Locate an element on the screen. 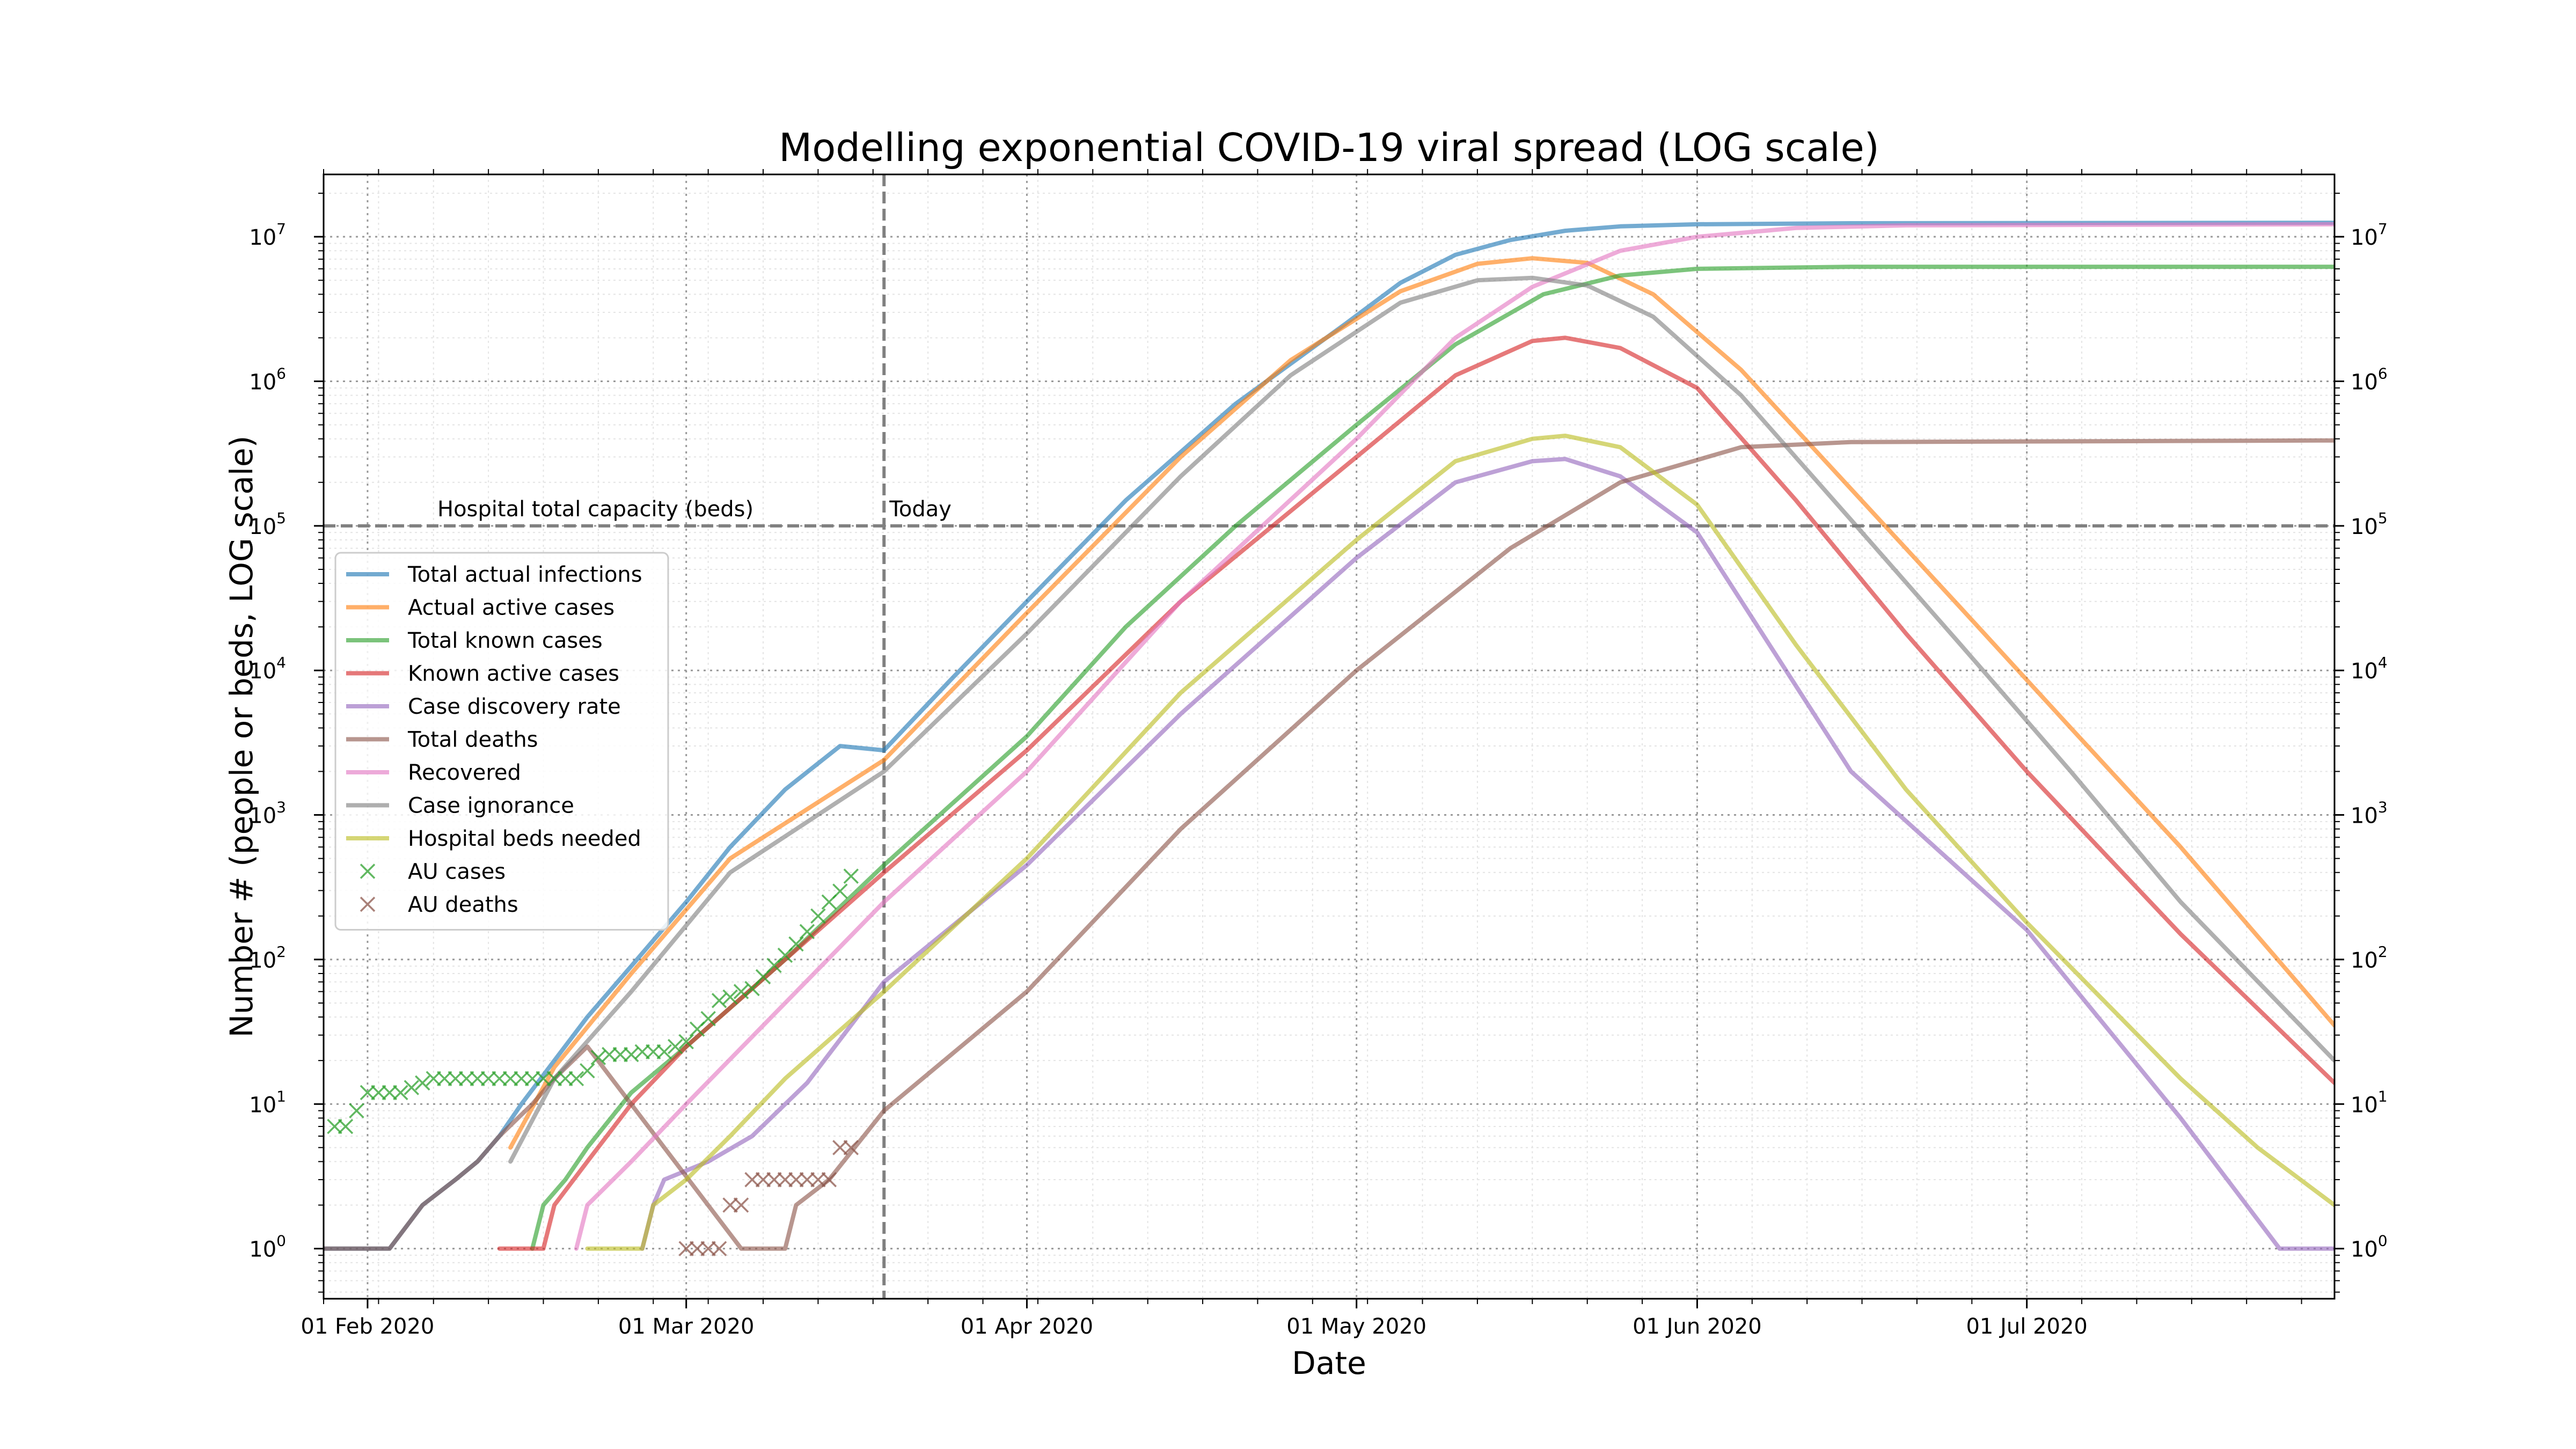 Image resolution: width=2576 pixels, height=1449 pixels. y-tick-label-right: 10¹ is located at coordinates (2369, 1102).